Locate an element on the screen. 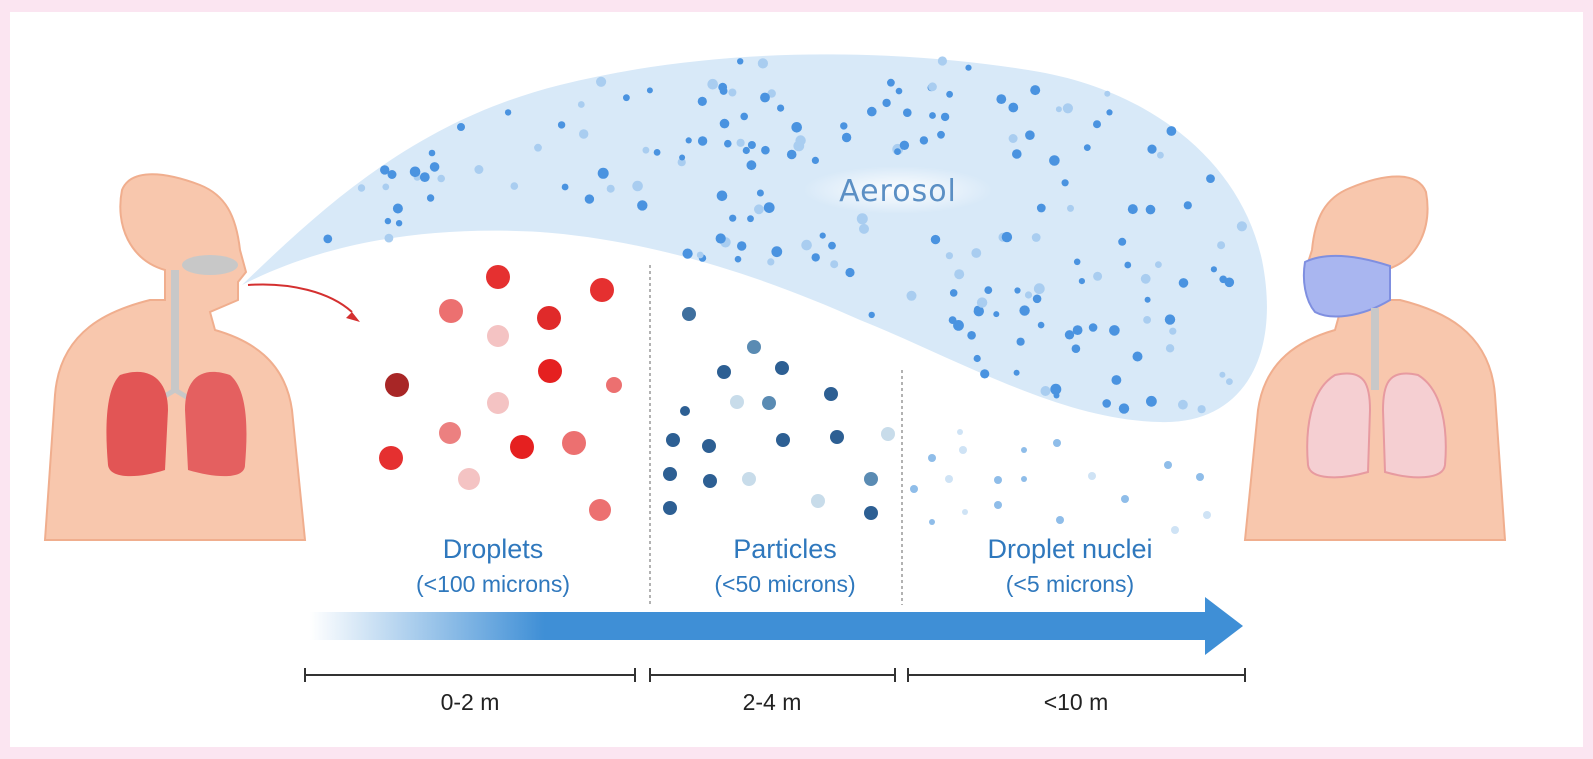 Image resolution: width=1593 pixels, height=759 pixels. aerosol-label-glow is located at coordinates (898, 190).